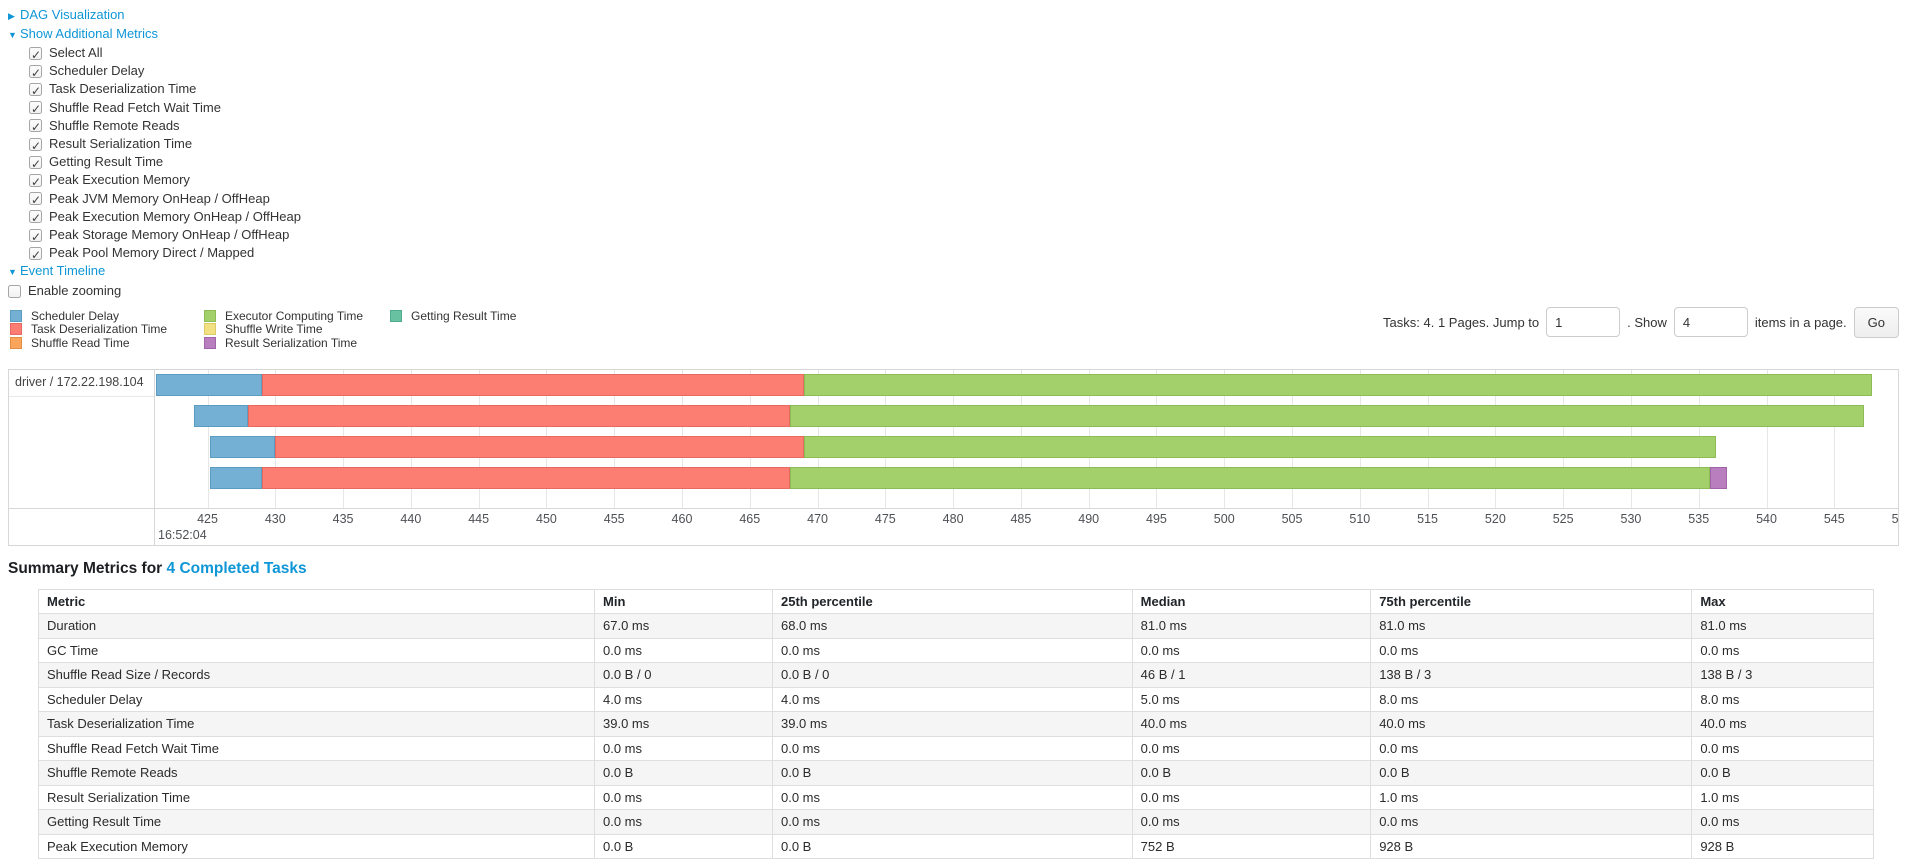  Describe the element at coordinates (1428, 518) in the screenshot. I see `axis-tick-label: 515` at that location.